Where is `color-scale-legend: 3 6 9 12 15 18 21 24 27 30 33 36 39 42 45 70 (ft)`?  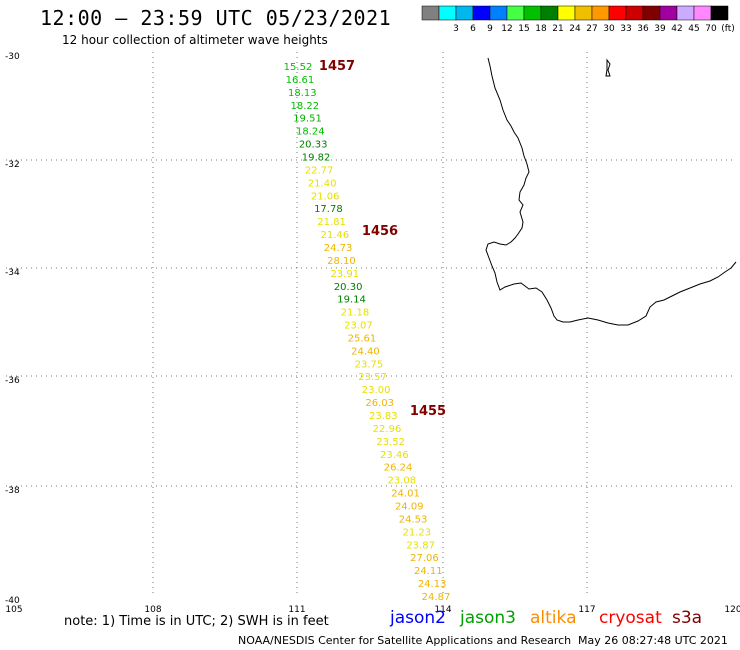 color-scale-legend: 3 6 9 12 15 18 21 24 27 30 33 36 39 42 45 70 (ft) is located at coordinates (578, 19).